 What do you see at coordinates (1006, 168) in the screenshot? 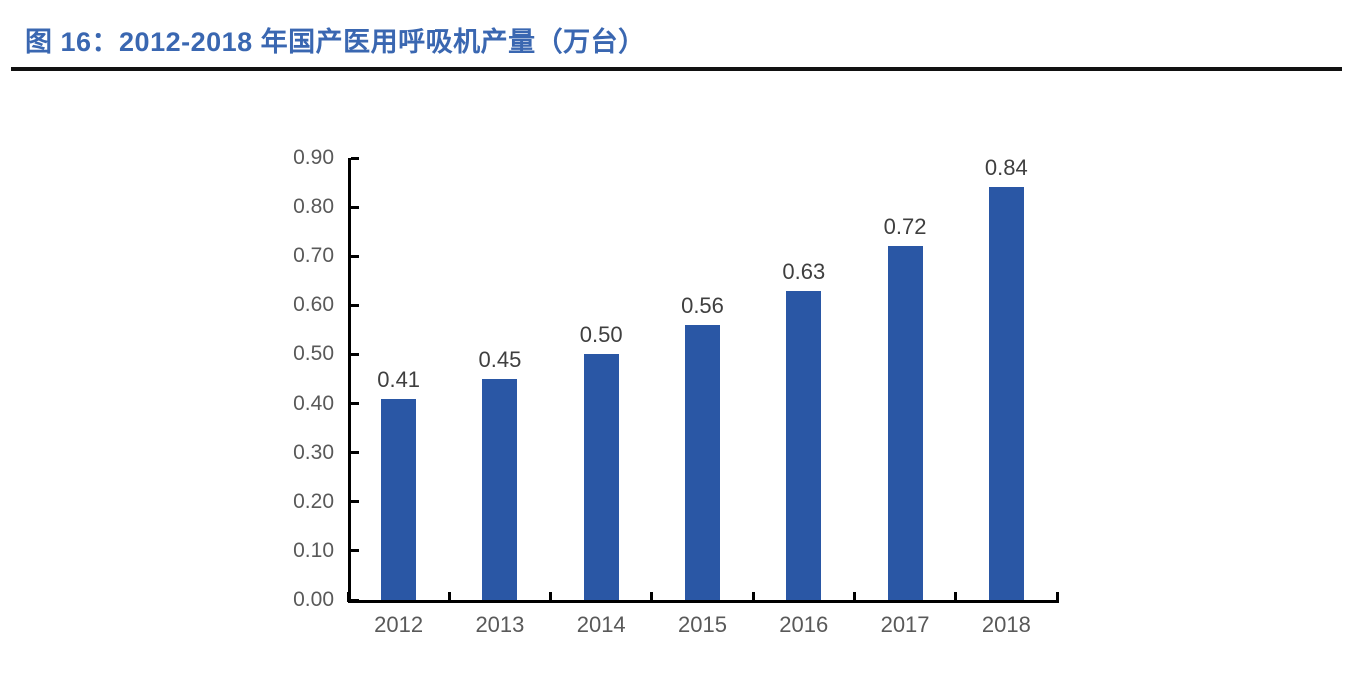
I see `bar-value-label: 0.84` at bounding box center [1006, 168].